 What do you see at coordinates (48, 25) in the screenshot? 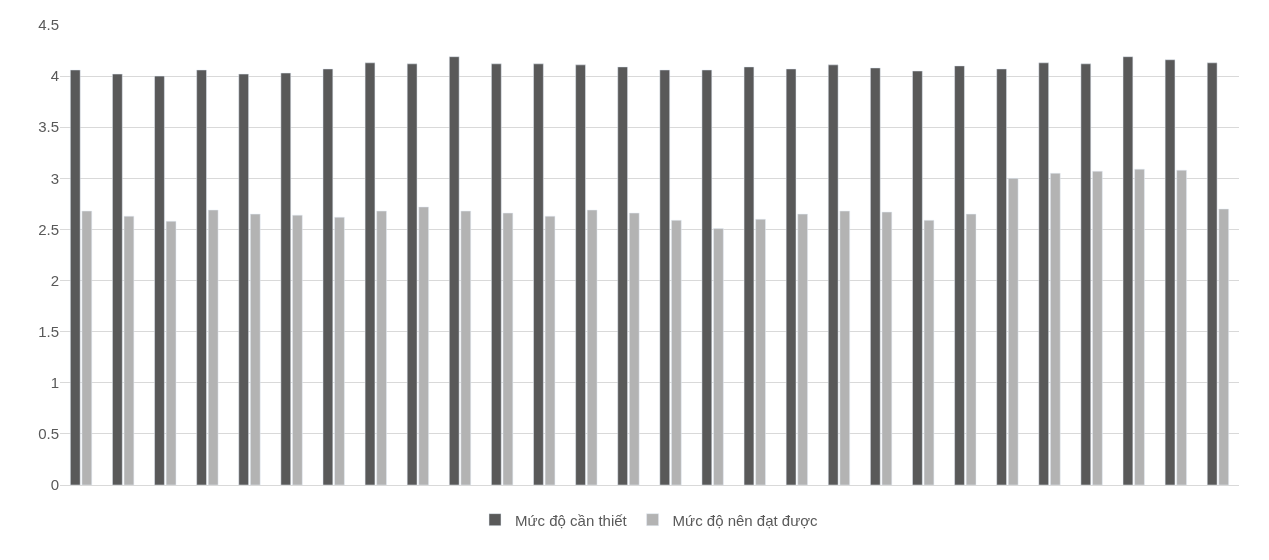
I see `y-tick-label: 4.5` at bounding box center [48, 25].